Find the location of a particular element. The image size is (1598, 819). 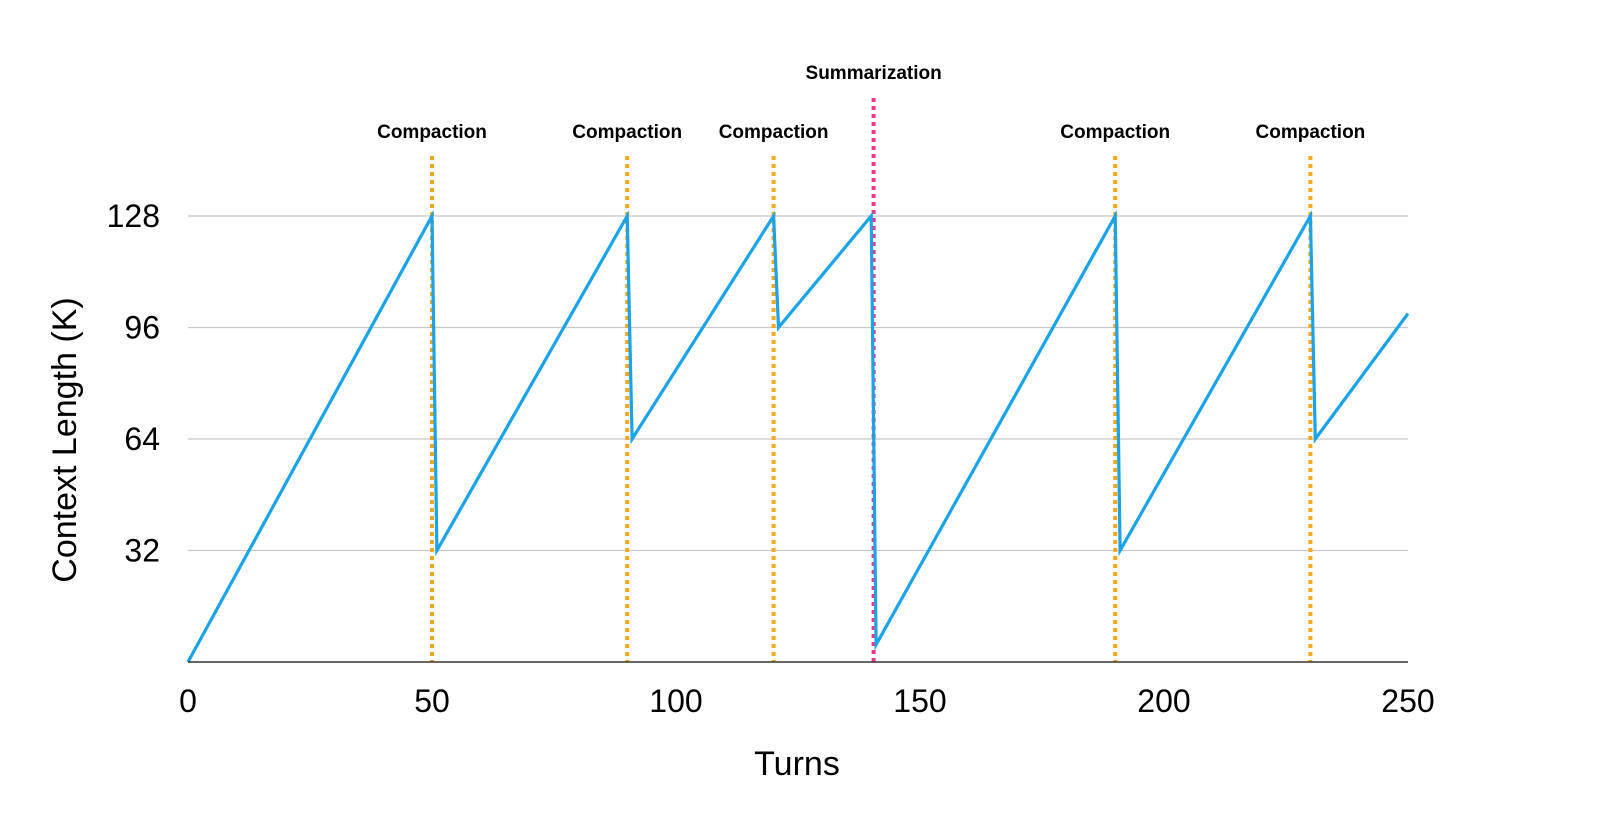

x-tick-label: 200 is located at coordinates (1163, 701).